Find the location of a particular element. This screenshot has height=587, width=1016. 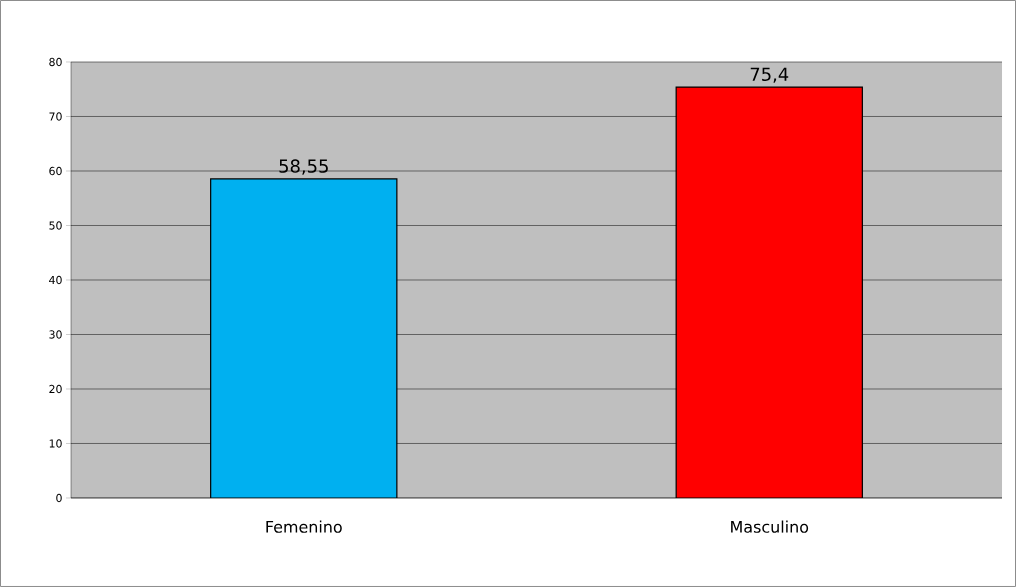

y-tick-label: 40 is located at coordinates (55, 280).